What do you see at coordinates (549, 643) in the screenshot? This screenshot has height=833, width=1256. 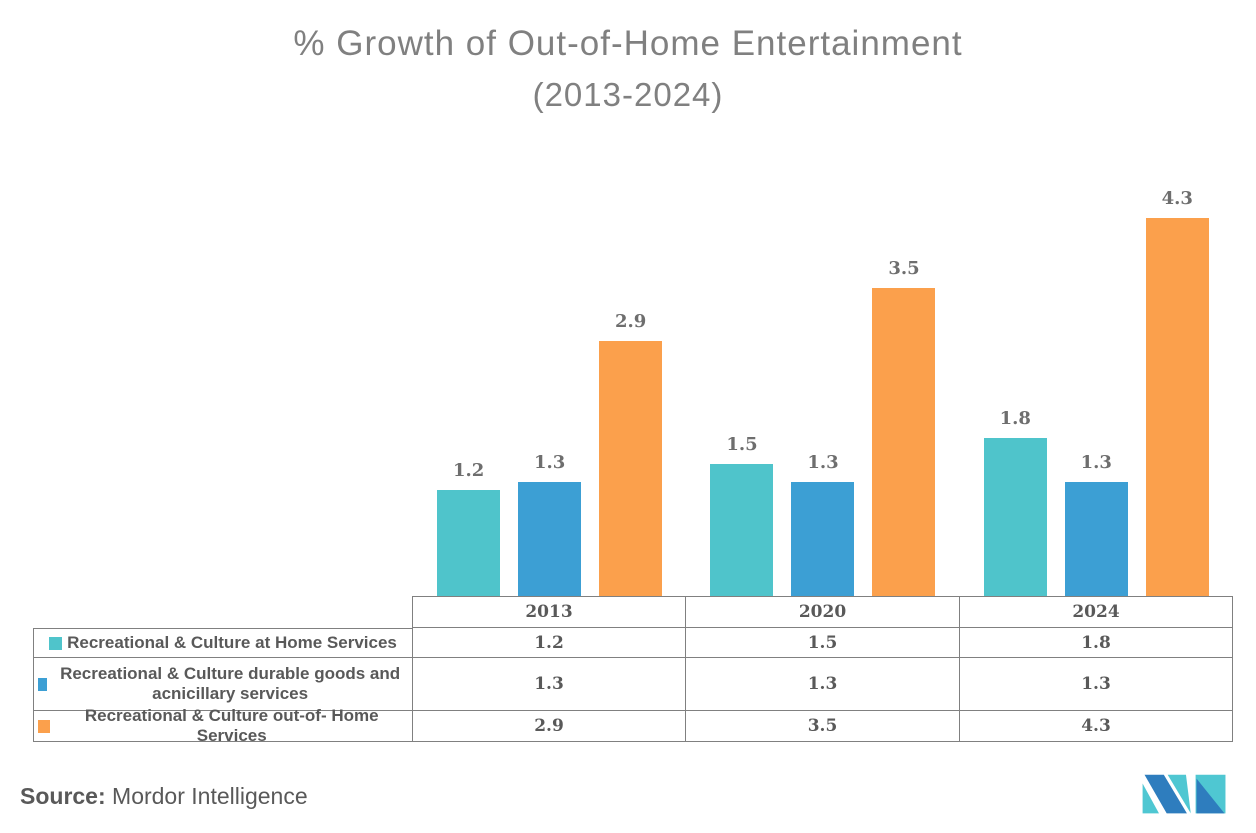 I see `table-value: 1.2` at bounding box center [549, 643].